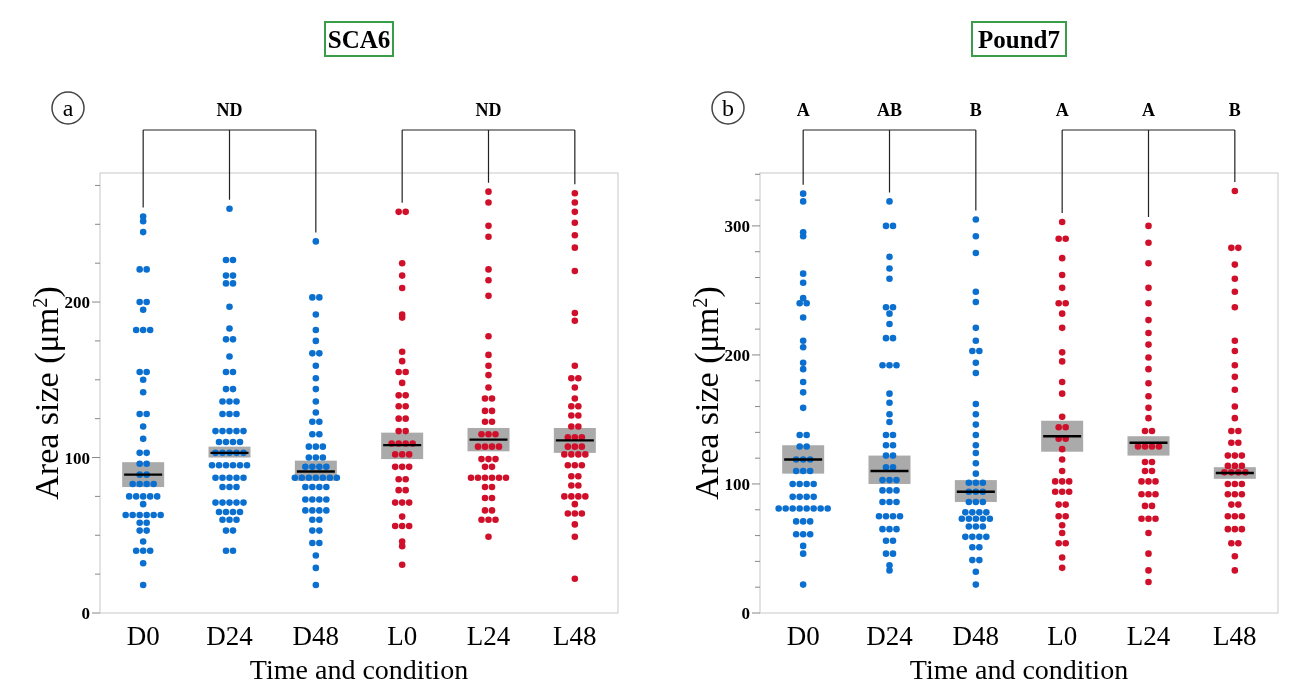  Describe the element at coordinates (728, 108) in the screenshot. I see `text: b` at that location.